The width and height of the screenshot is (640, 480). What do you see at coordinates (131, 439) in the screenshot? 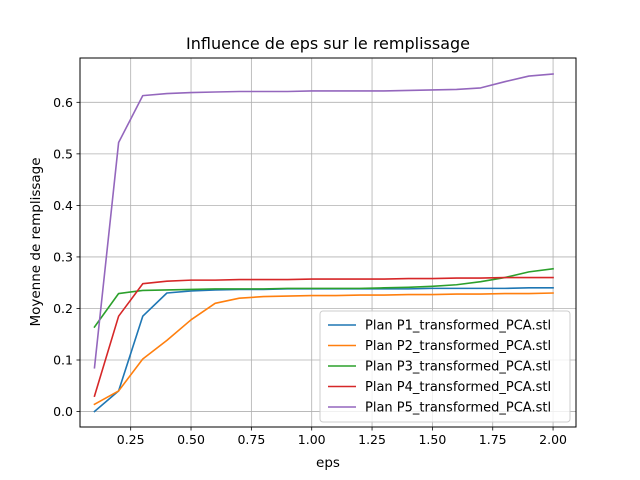
I see `x-tick-label: 0.25` at bounding box center [131, 439].